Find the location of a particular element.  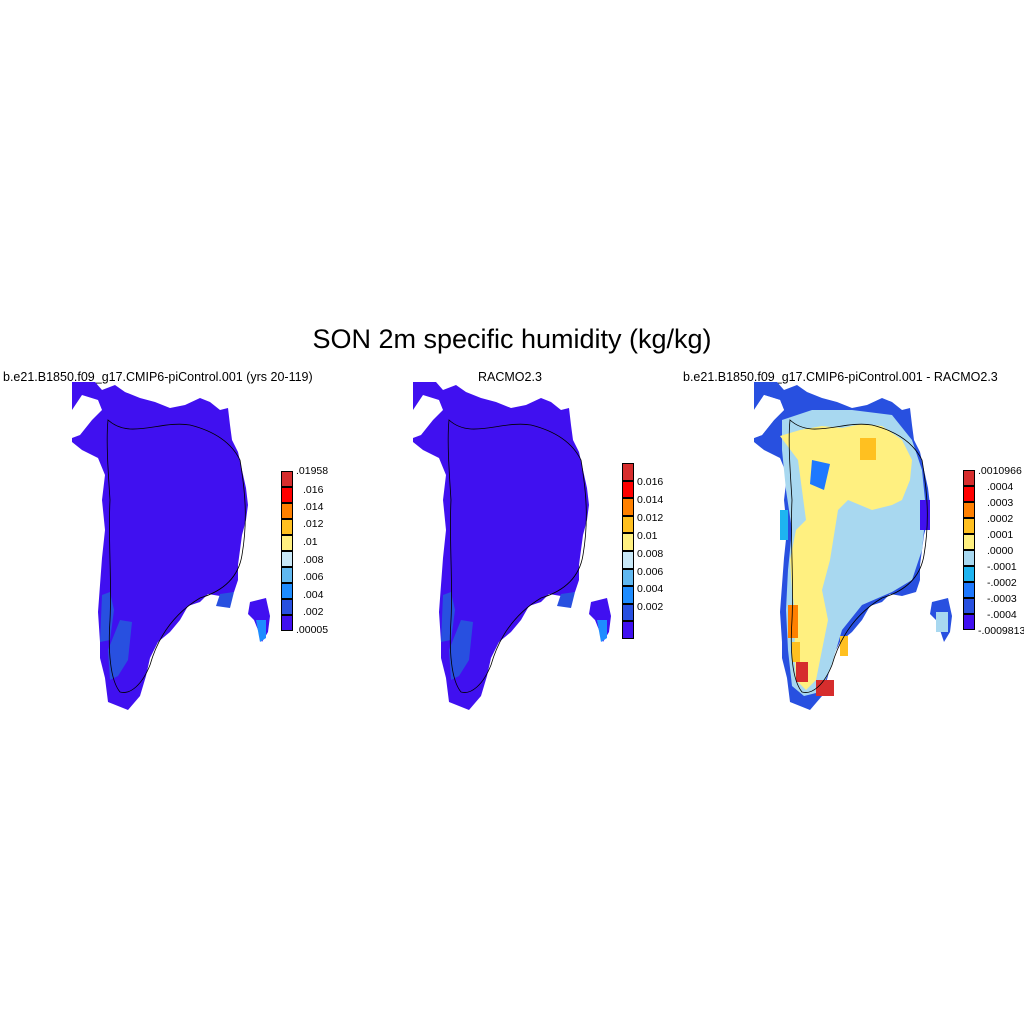

panel-3-colorbar-label: .0003 is located at coordinates (1000, 503).